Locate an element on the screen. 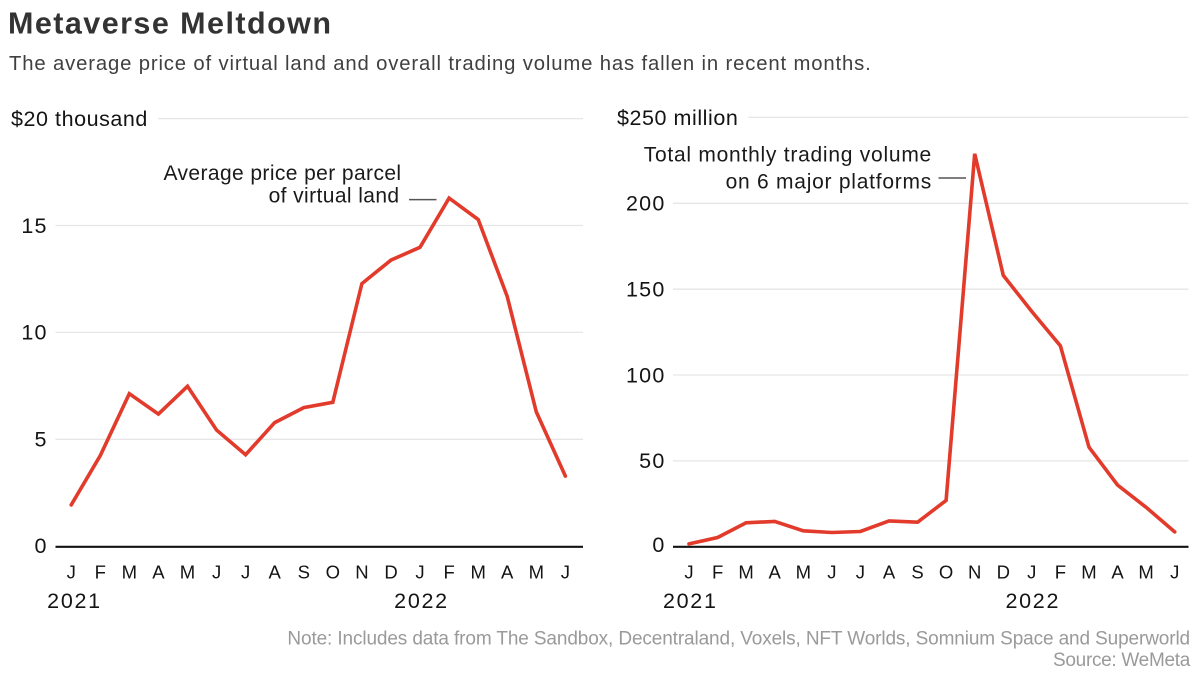 The width and height of the screenshot is (1200, 680). svg-text: $250 million is located at coordinates (677, 118).